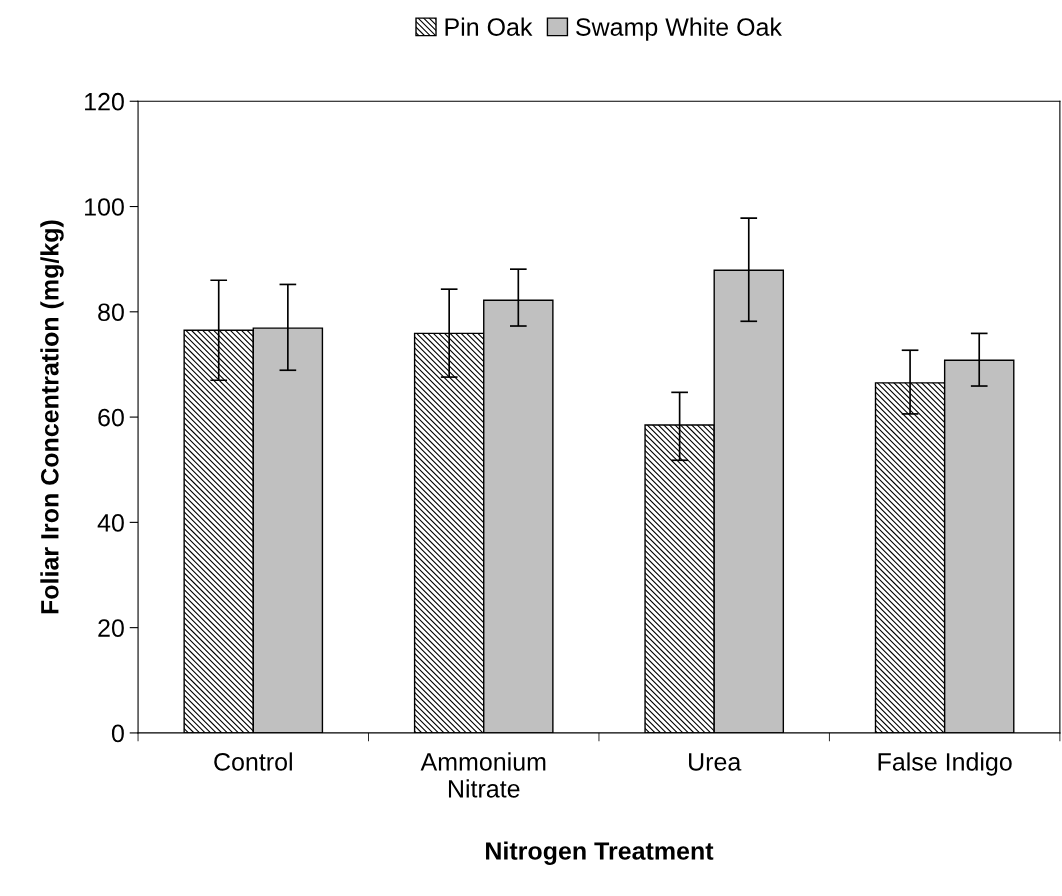  Describe the element at coordinates (715, 762) in the screenshot. I see `x-tick-label: Urea` at that location.